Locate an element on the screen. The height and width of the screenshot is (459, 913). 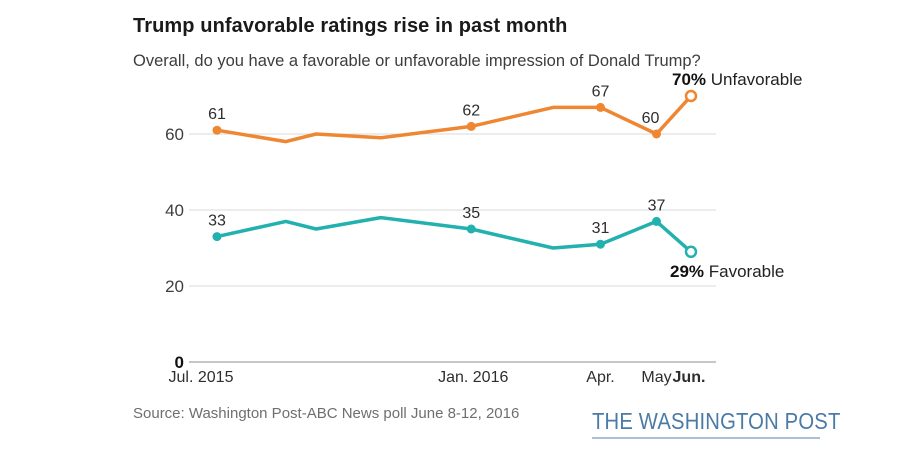
y-tick-0: 0 is located at coordinates (179, 362).